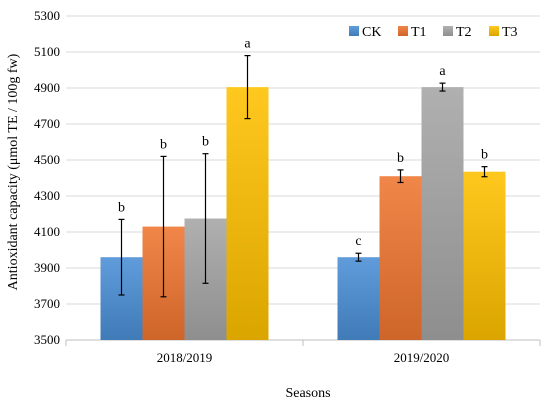  I want to click on legend-item-t2: T2, so click(457, 32).